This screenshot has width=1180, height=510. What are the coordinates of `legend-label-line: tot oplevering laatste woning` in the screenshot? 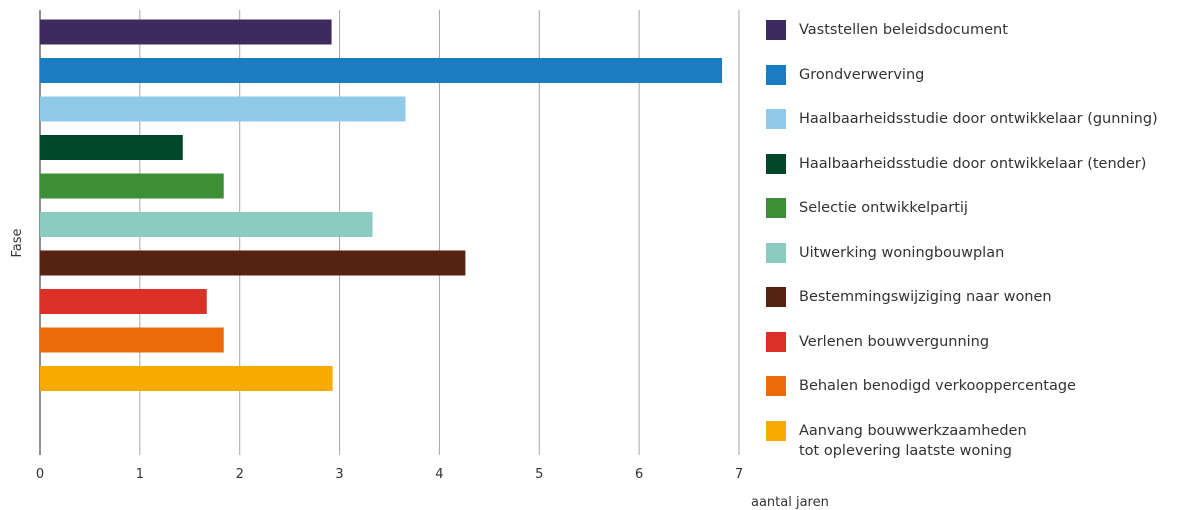 It's located at (905, 450).